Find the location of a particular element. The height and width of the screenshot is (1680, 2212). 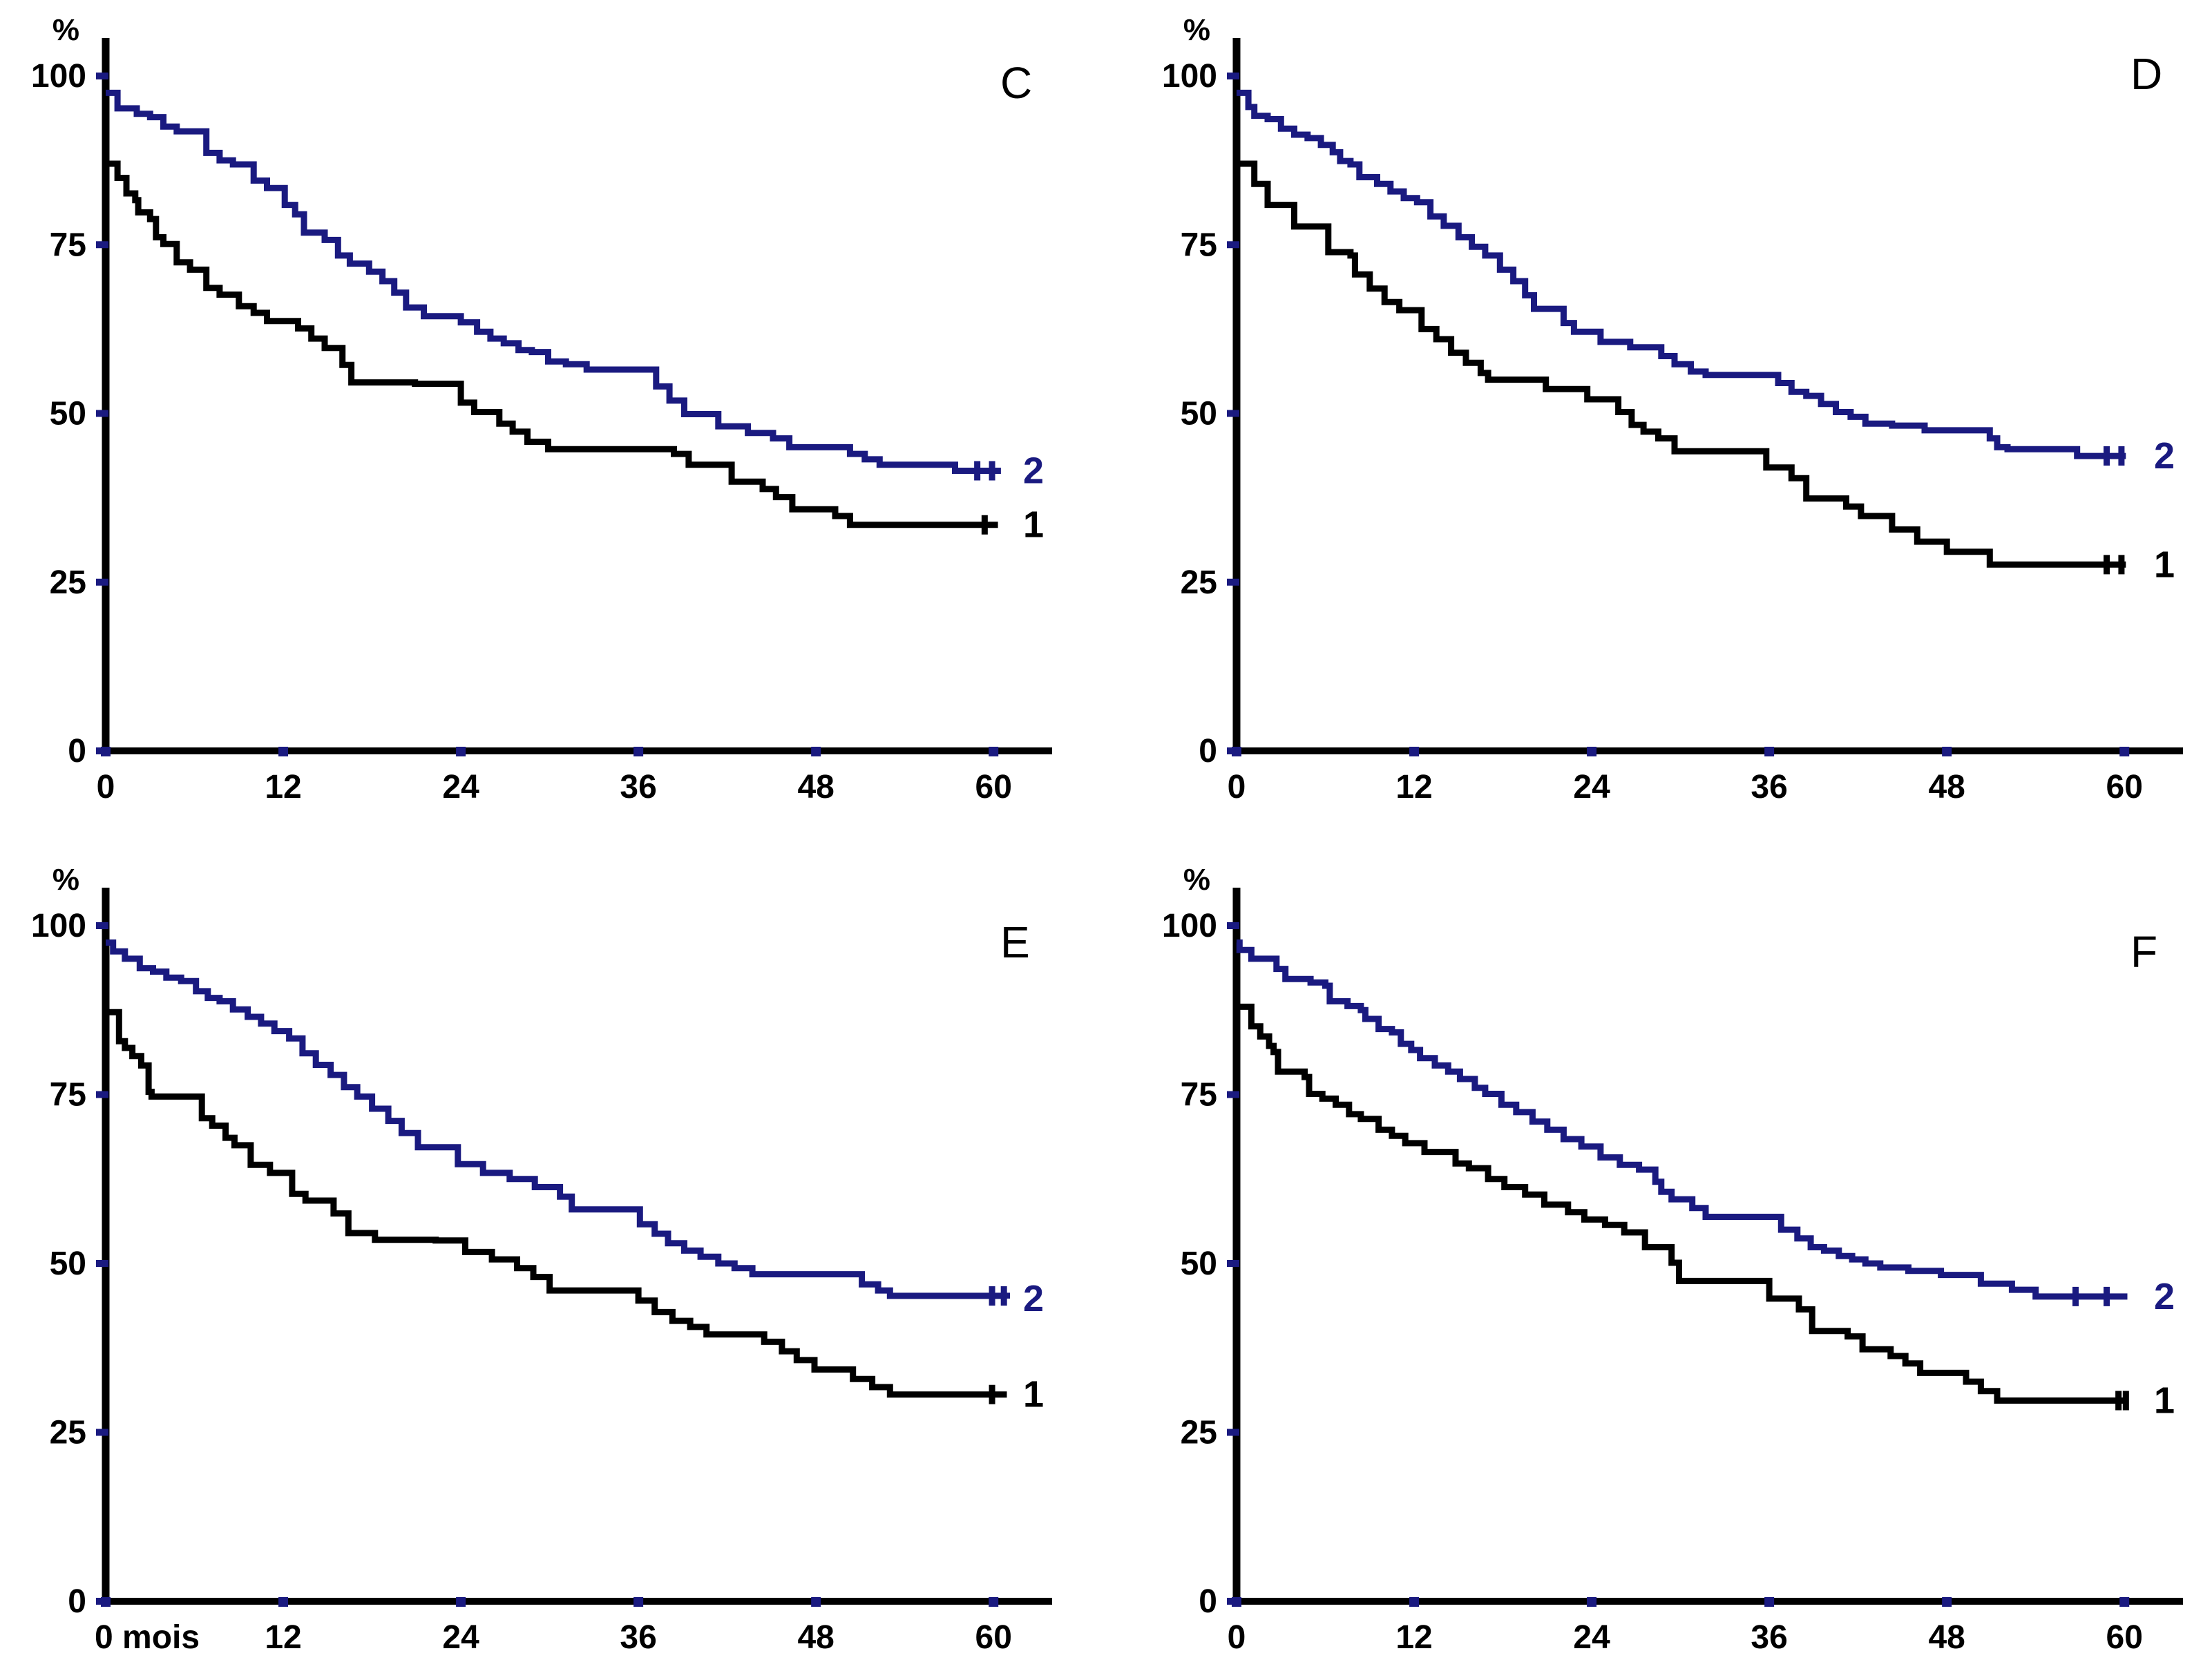

panel-C-letter: C is located at coordinates (1016, 83).